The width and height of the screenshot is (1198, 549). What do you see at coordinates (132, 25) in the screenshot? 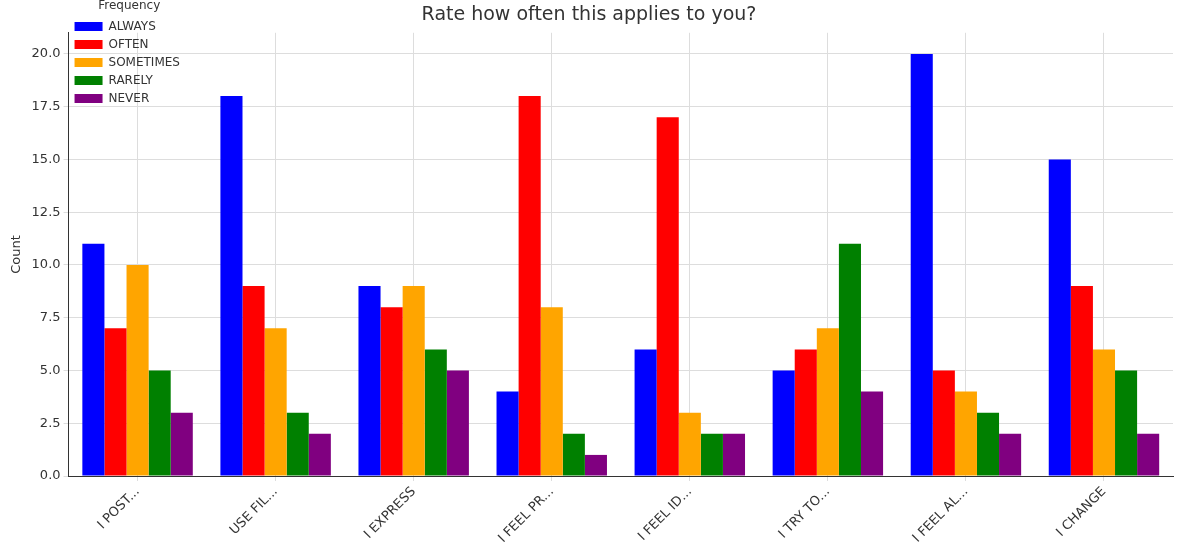
I see `legend-label: ALWAYS` at bounding box center [132, 25].